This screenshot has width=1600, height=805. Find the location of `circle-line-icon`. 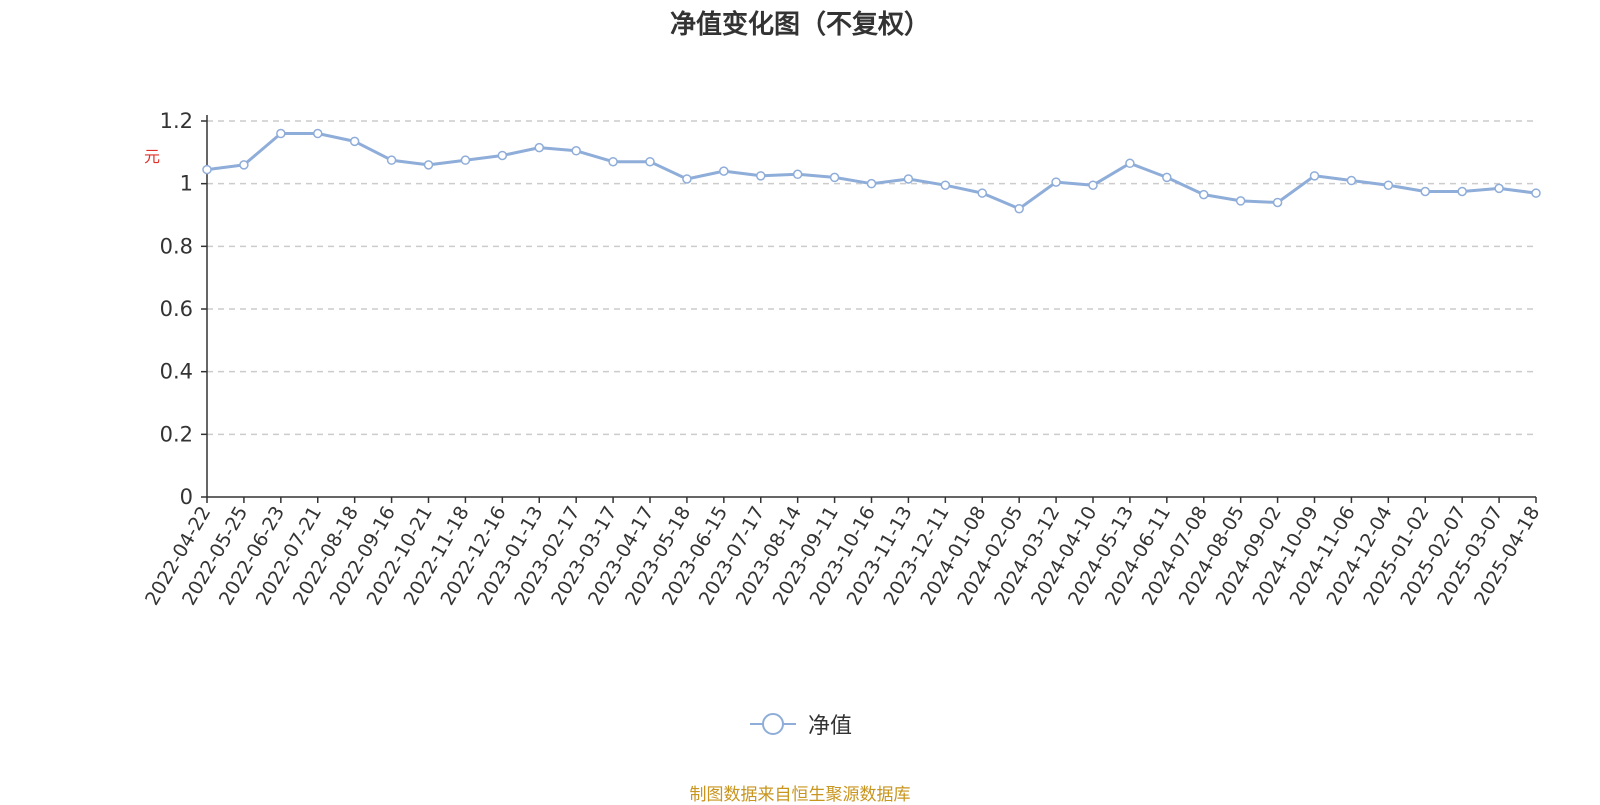

circle-line-icon is located at coordinates (772, 724).